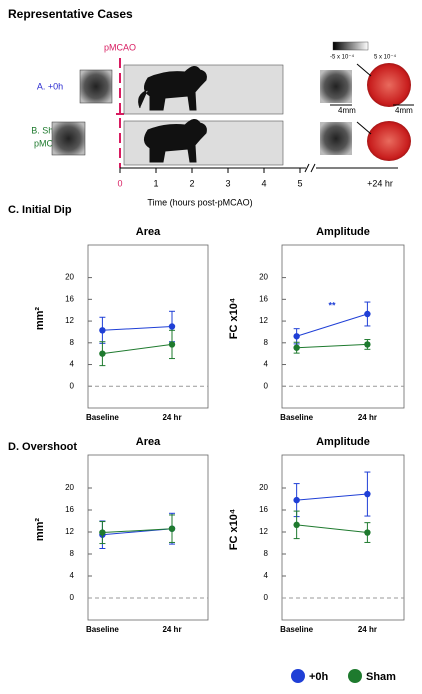  What do you see at coordinates (191, 183) in the screenshot?
I see `timeline-tick-label: 2` at bounding box center [191, 183].